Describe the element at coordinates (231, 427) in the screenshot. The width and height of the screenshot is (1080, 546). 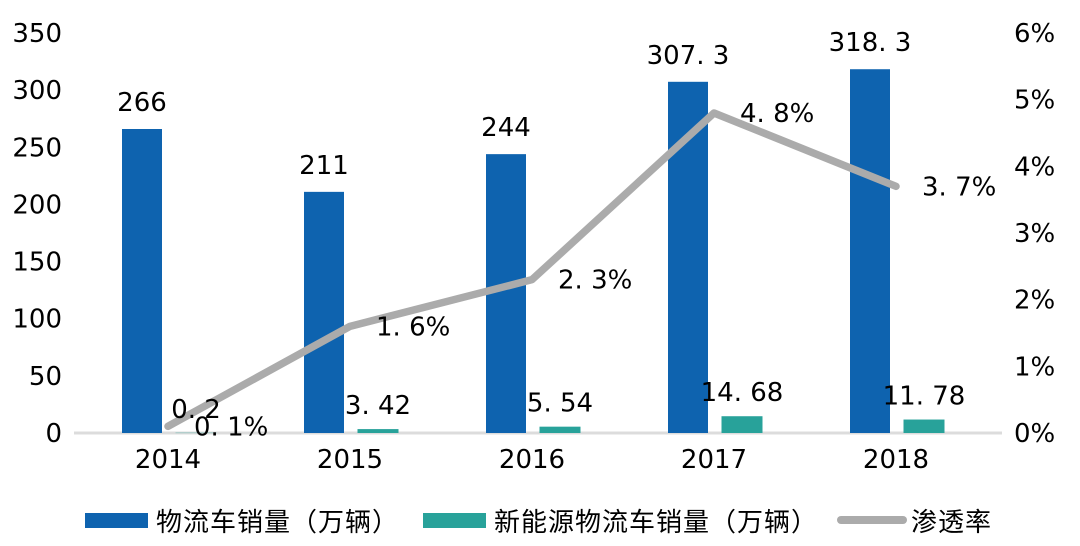
I see `penetration-rate-data-label: 0. 1%` at that location.